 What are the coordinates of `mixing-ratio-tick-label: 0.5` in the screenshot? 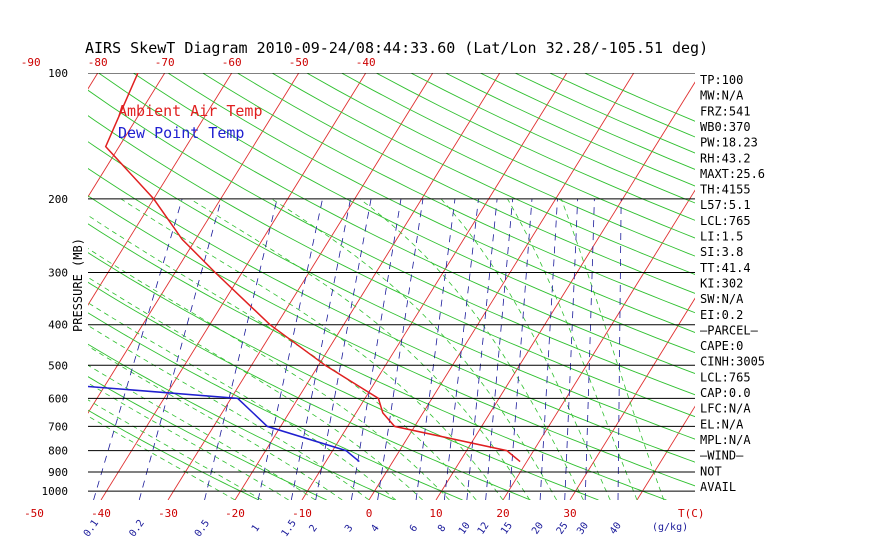 It's located at (202, 528).